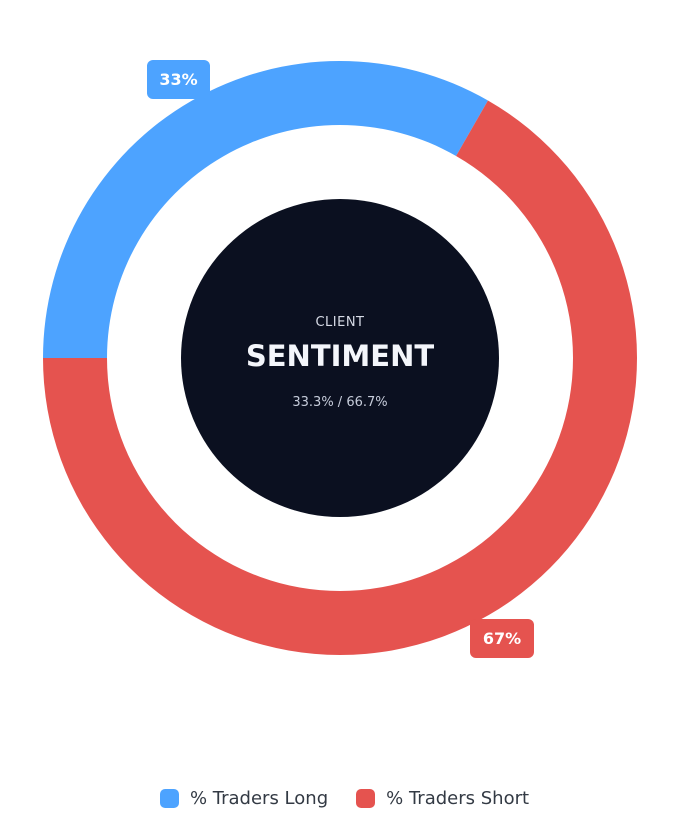  Describe the element at coordinates (339, 322) in the screenshot. I see `center-eyebrow-label: CLIENT` at that location.